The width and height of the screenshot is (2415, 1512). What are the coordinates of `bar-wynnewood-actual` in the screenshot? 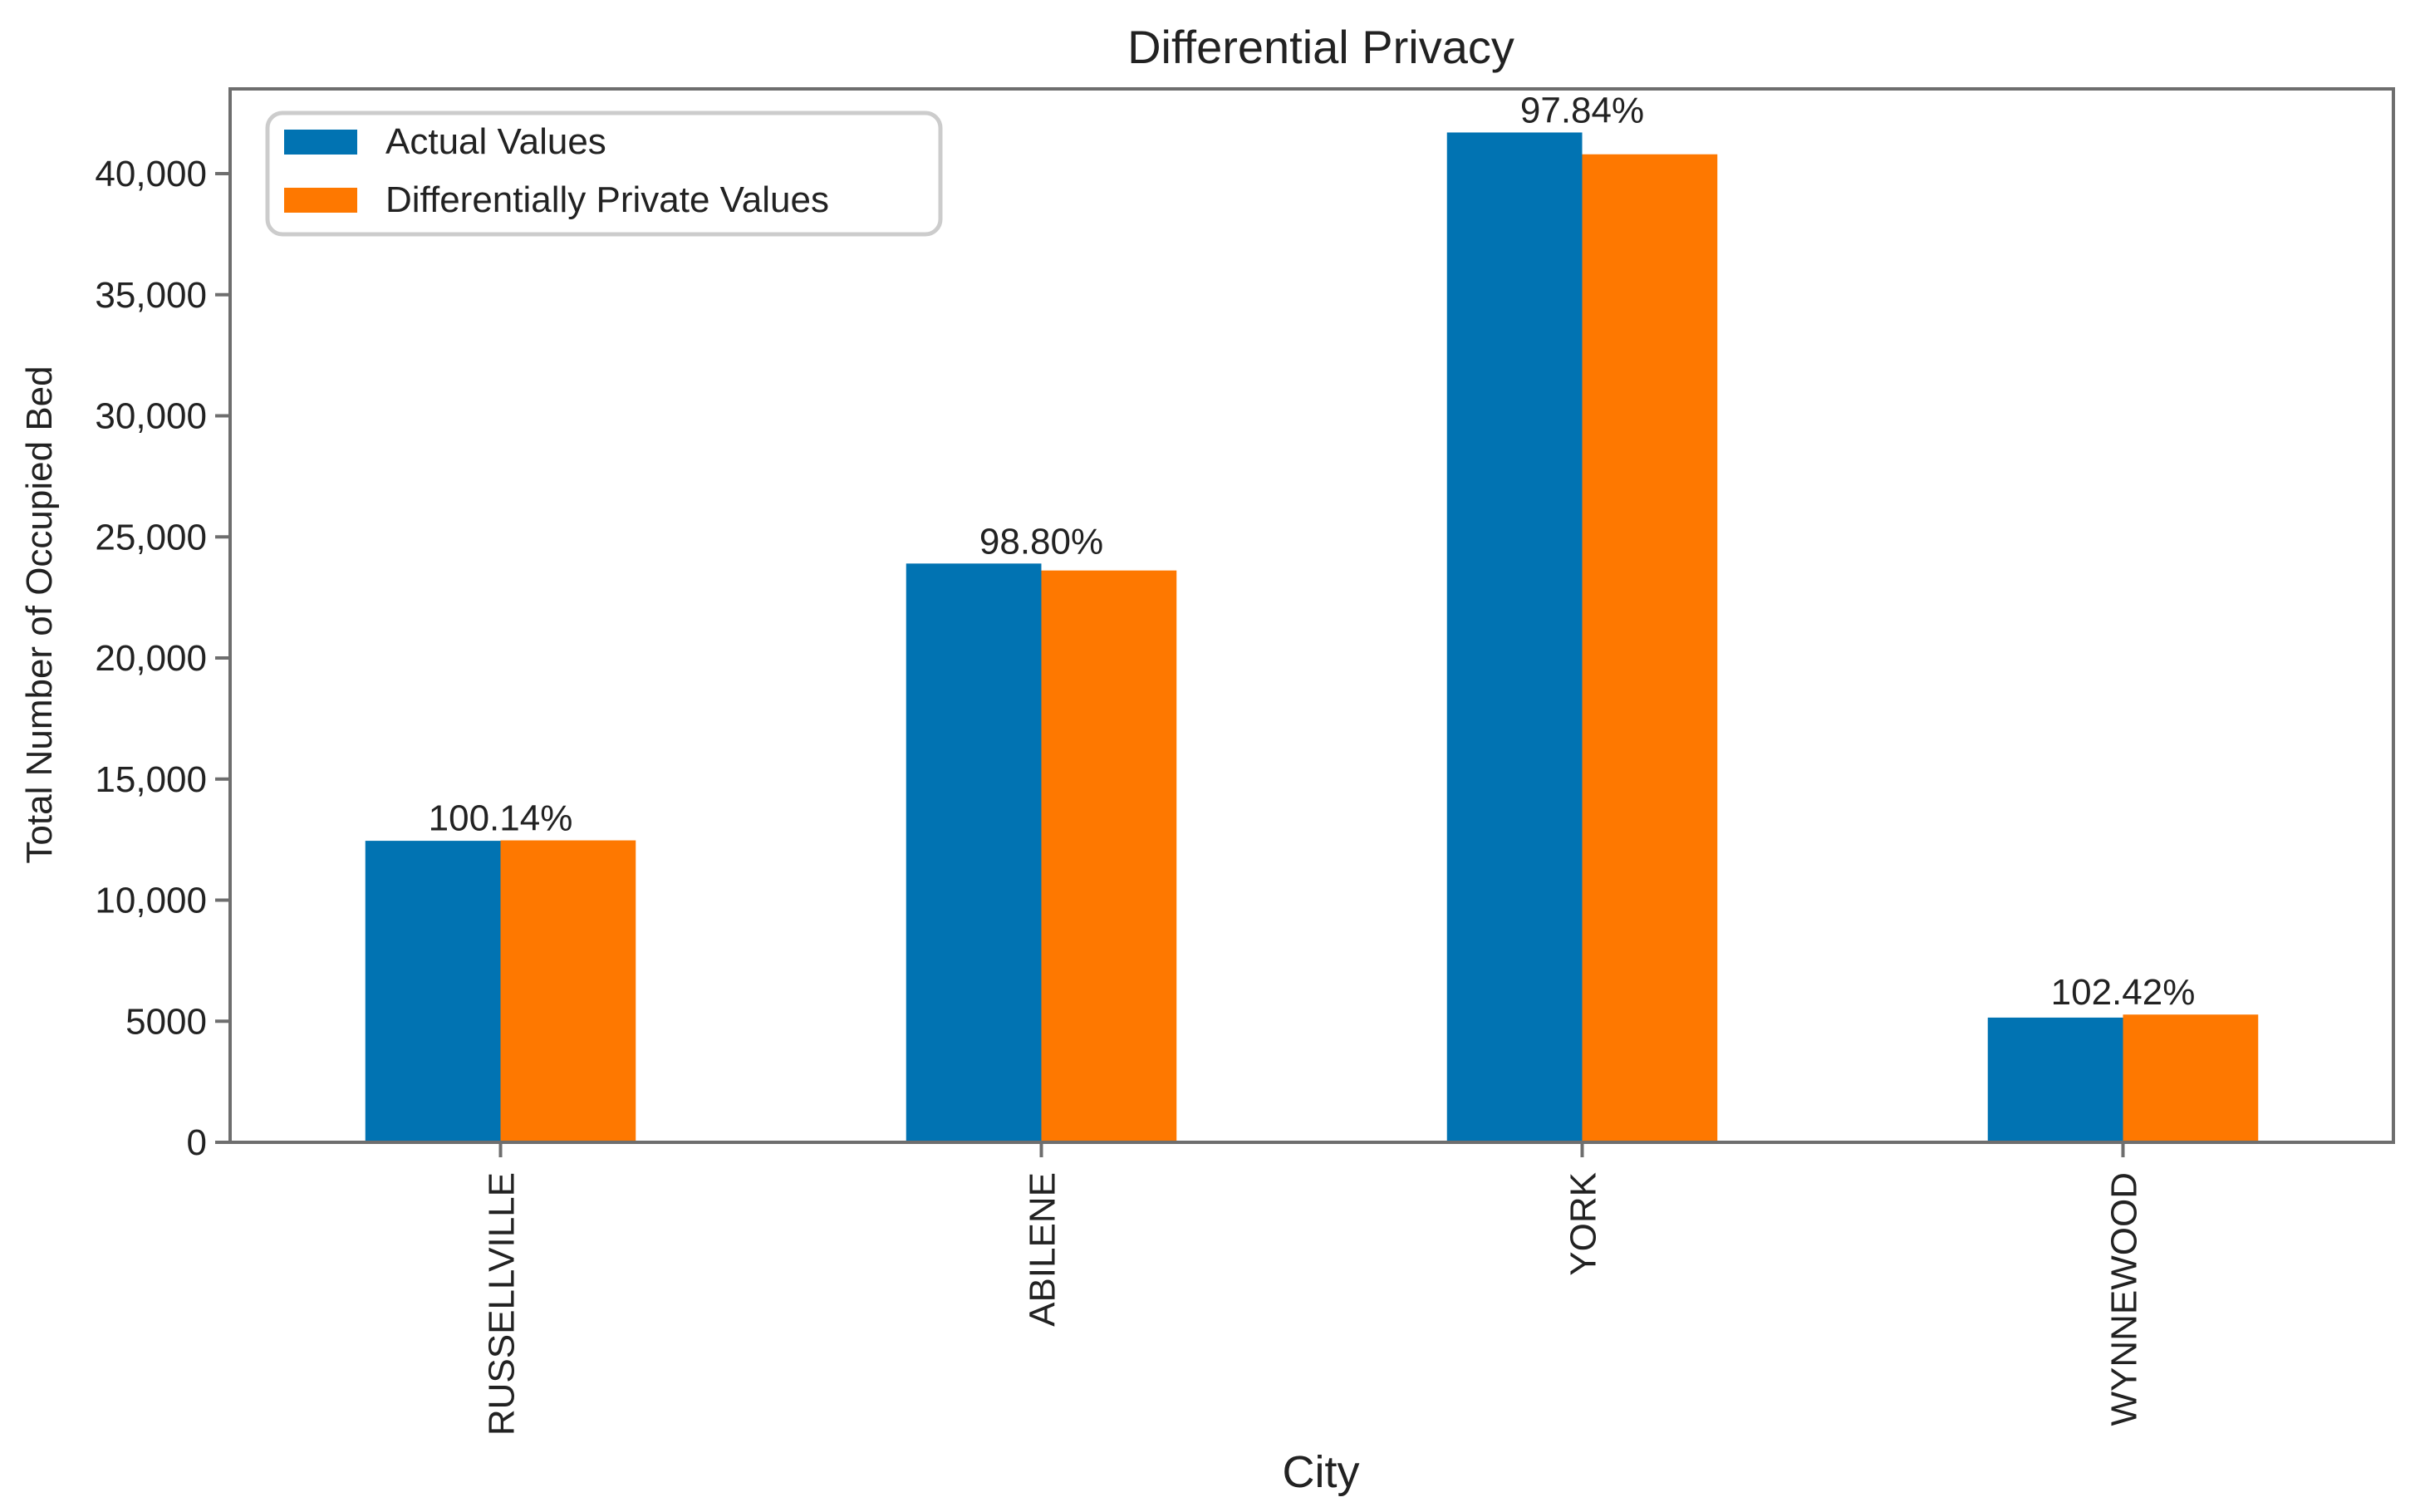 It's located at (2055, 1080).